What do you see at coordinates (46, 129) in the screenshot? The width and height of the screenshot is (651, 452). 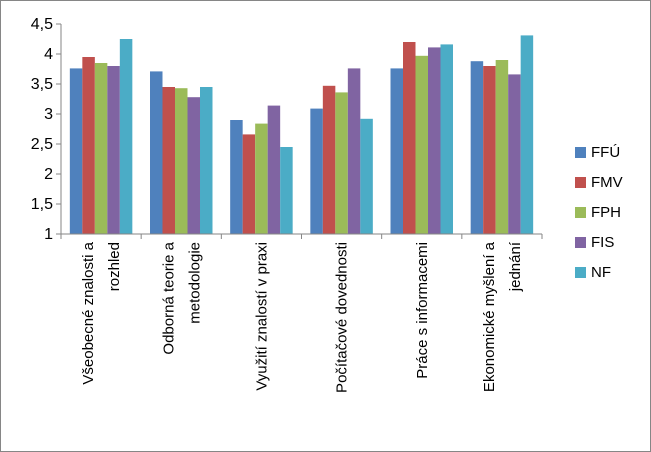 I see `y-axis-ticks: 1 1,5 2 2,5 3 3,5 4 4,5` at bounding box center [46, 129].